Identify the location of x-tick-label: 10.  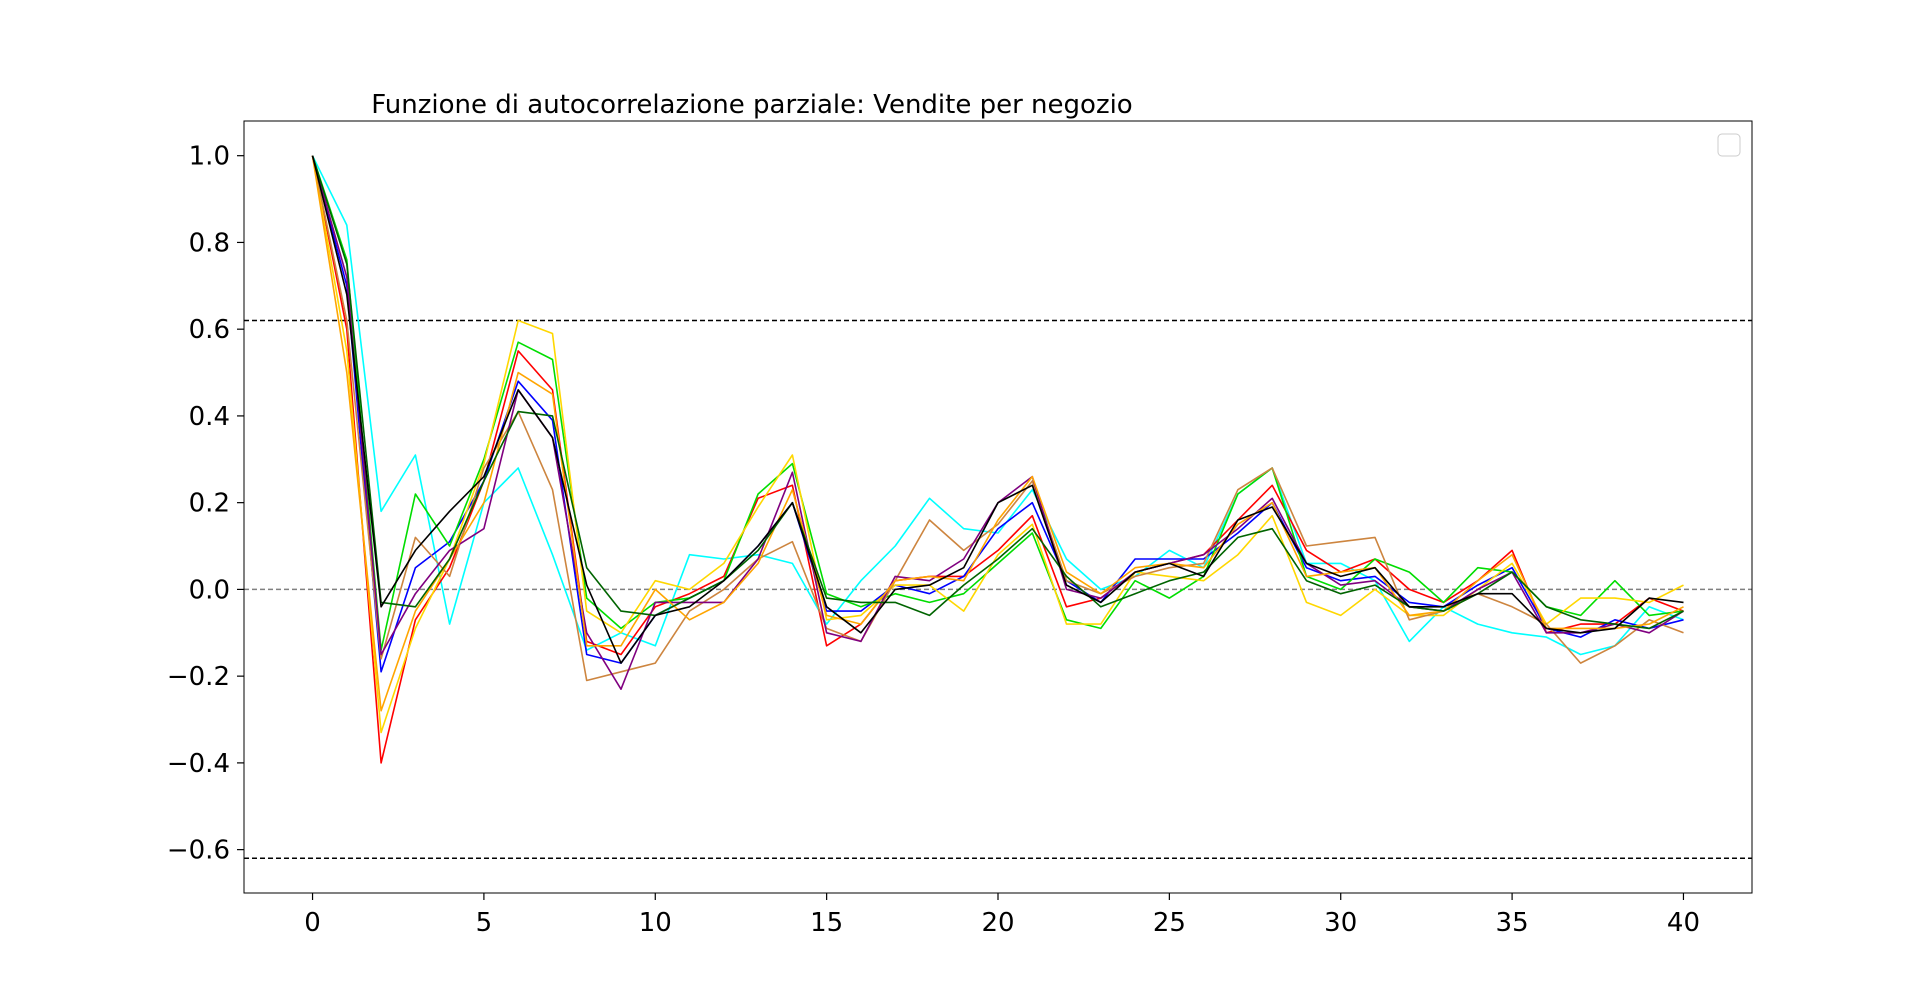
(655, 923).